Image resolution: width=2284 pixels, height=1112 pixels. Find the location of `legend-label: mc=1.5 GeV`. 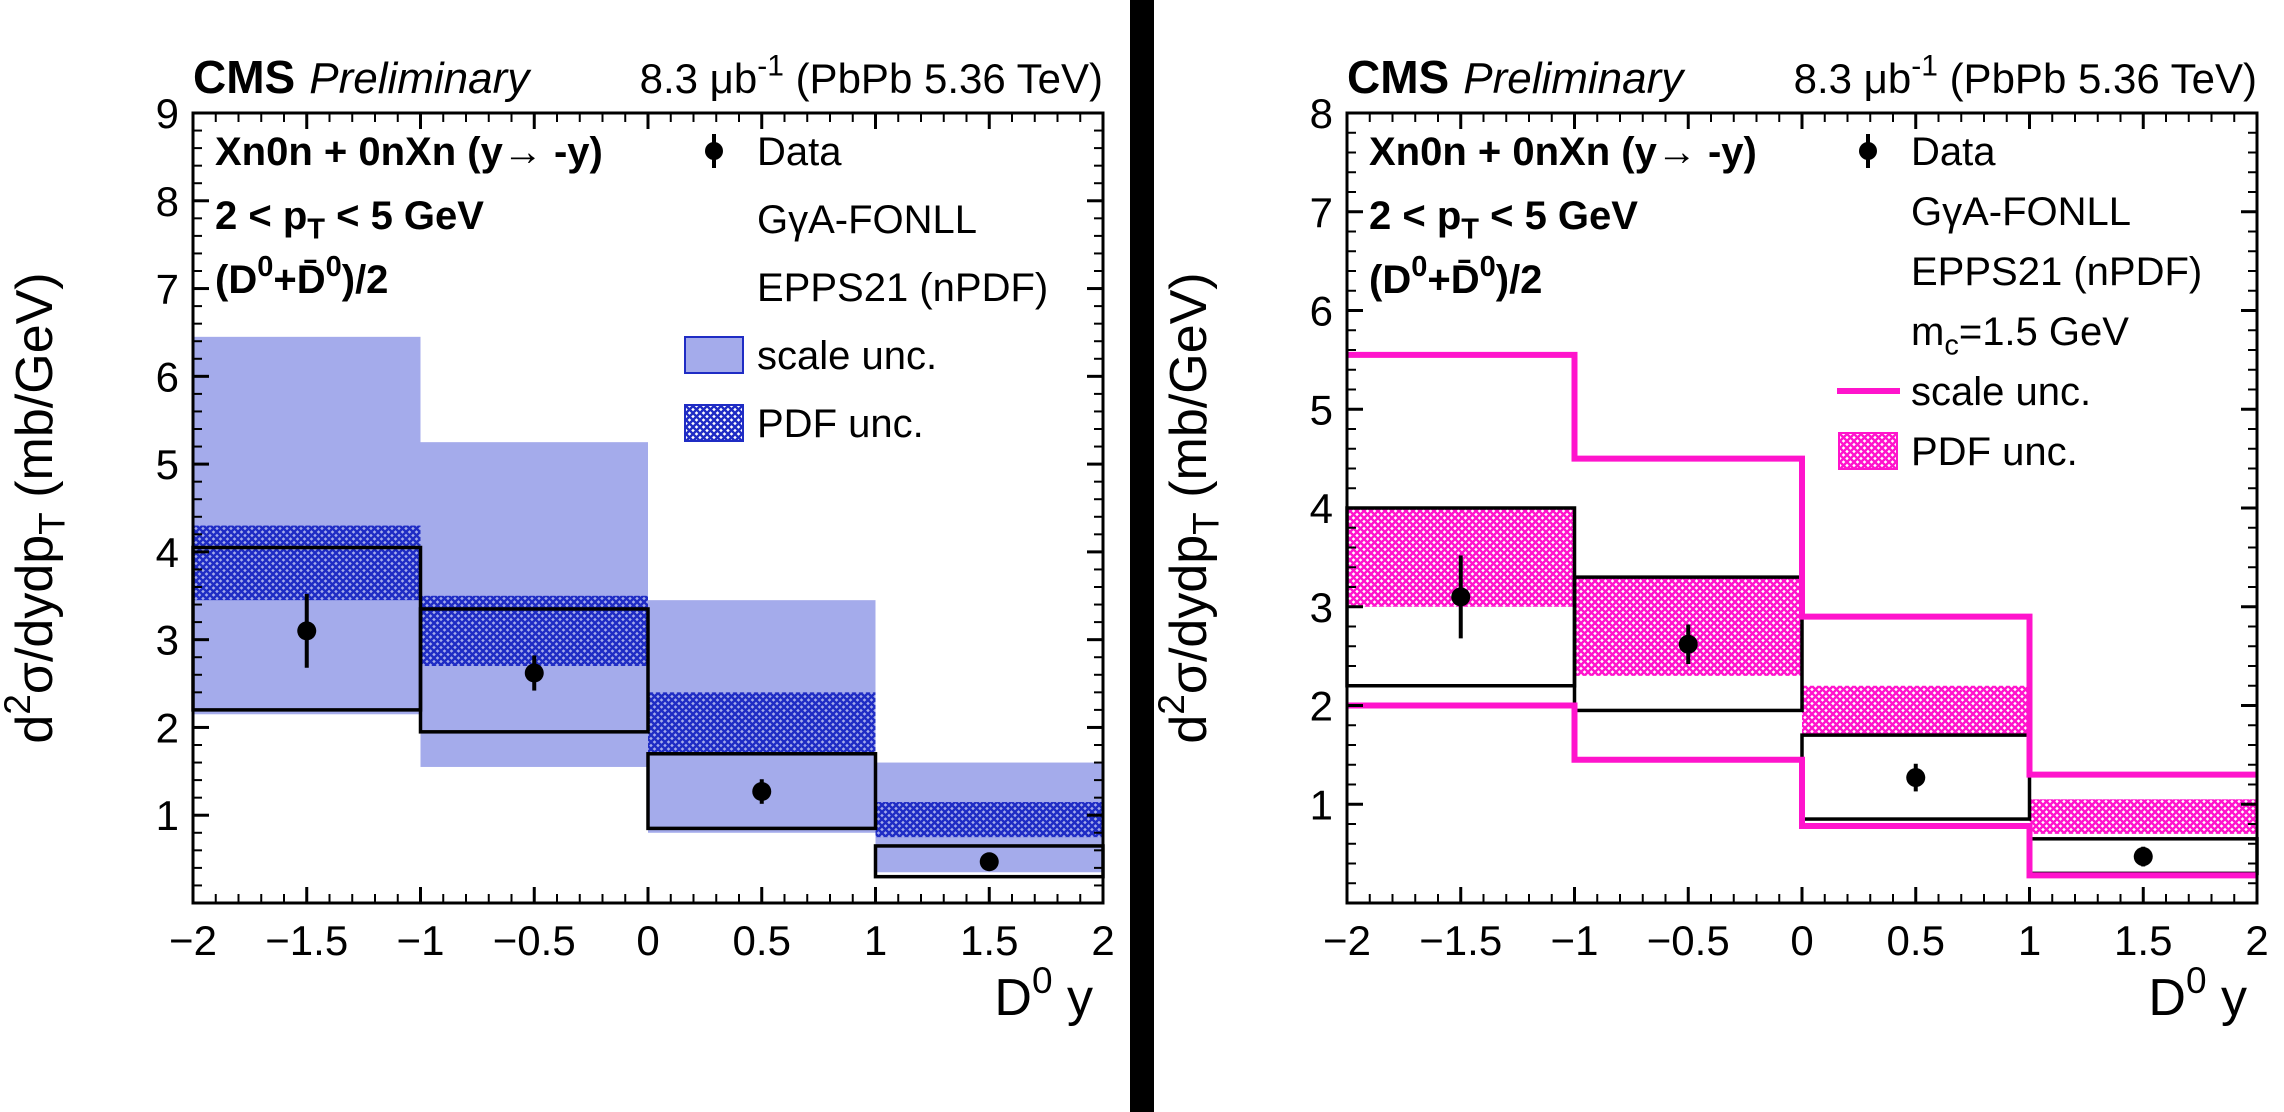

legend-label: mc=1.5 GeV is located at coordinates (2020, 336).